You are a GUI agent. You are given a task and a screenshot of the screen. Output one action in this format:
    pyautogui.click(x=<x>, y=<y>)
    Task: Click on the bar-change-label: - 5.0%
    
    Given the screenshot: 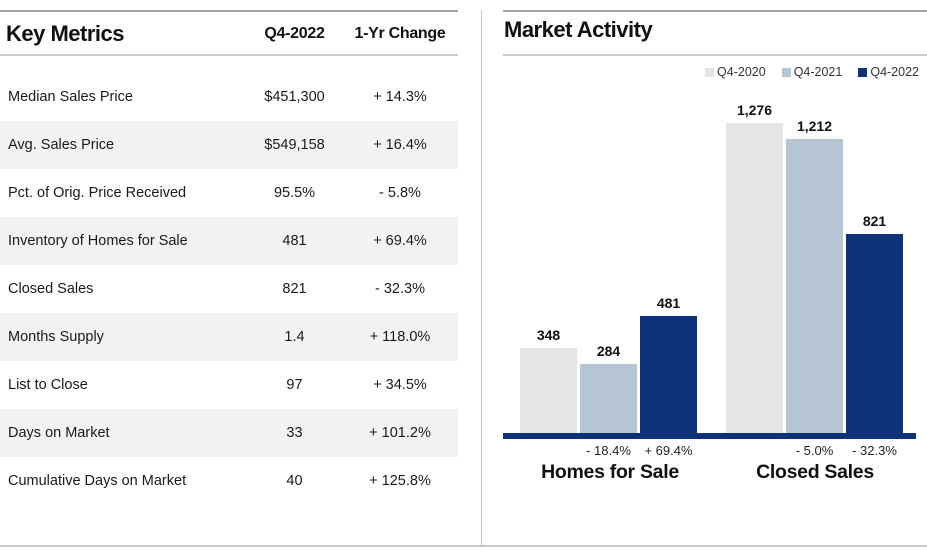 What is the action you would take?
    pyautogui.click(x=814, y=450)
    